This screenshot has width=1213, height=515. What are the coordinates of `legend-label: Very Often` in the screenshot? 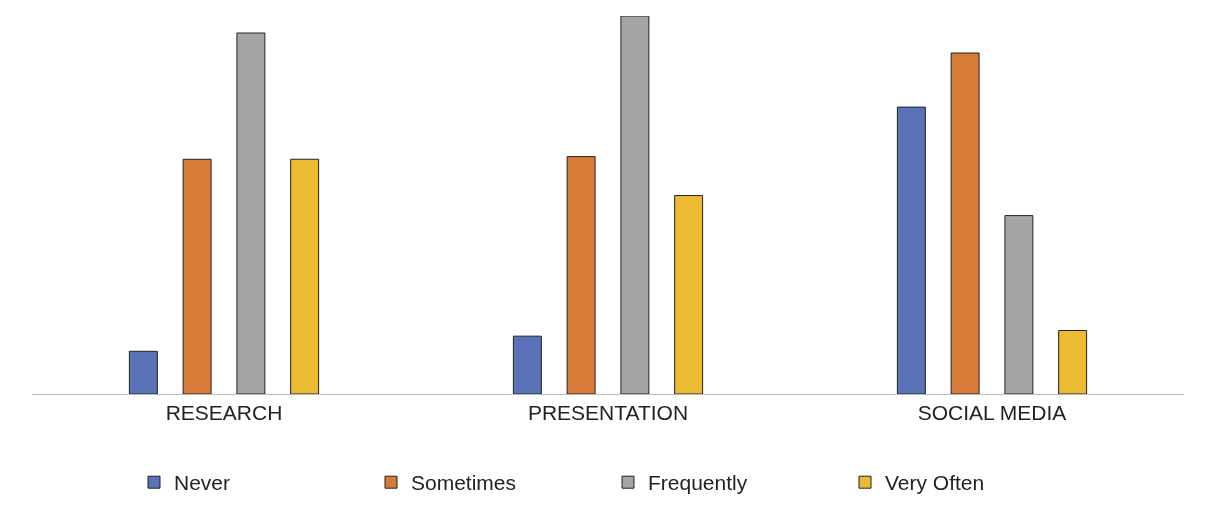 It's located at (935, 483).